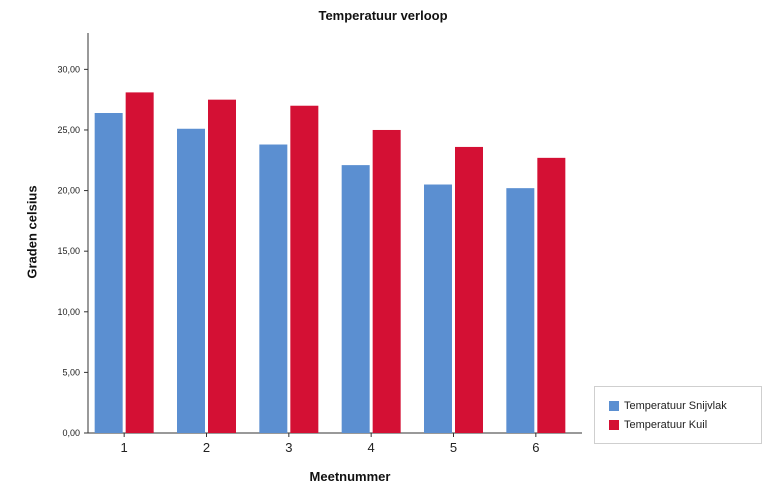  What do you see at coordinates (32, 232) in the screenshot?
I see `y-axis-label: Graden celsius` at bounding box center [32, 232].